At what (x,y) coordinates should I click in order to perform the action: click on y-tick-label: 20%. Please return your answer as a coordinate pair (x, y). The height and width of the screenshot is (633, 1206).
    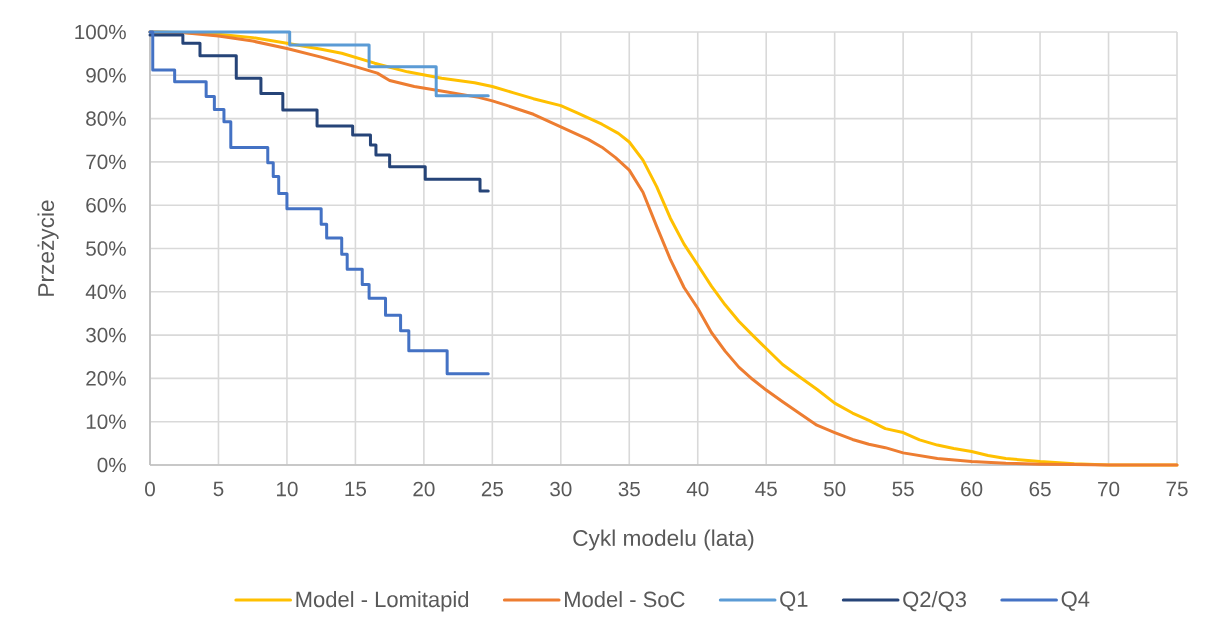
    Looking at the image, I should click on (106, 378).